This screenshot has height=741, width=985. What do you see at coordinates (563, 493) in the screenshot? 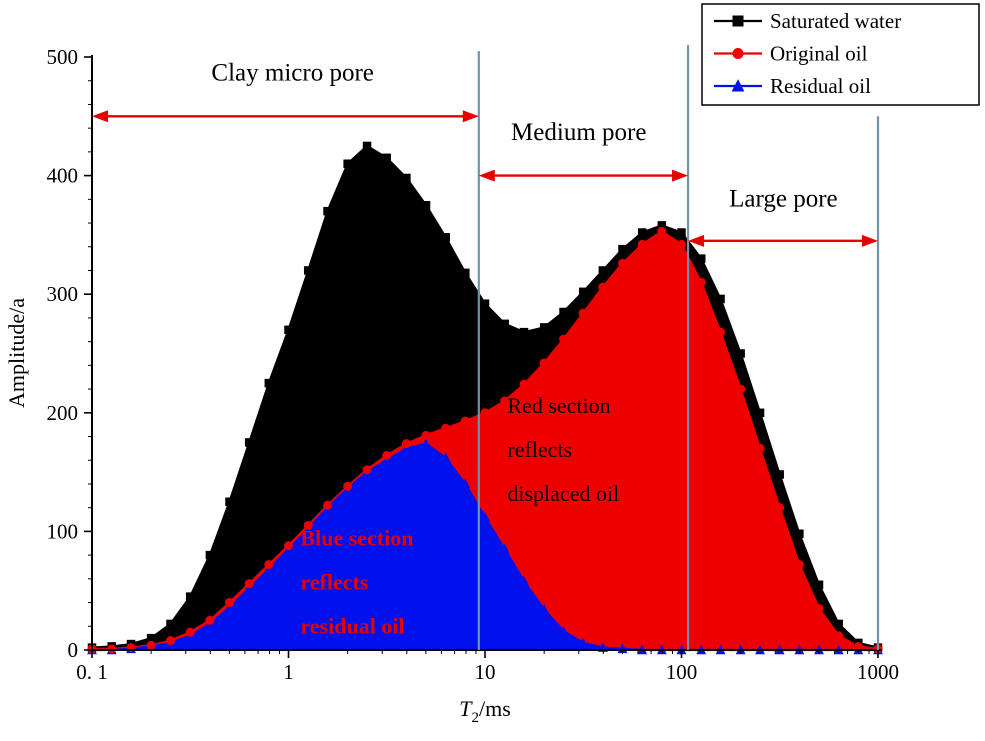
I see `red-section-note-line: displaced oil` at bounding box center [563, 493].